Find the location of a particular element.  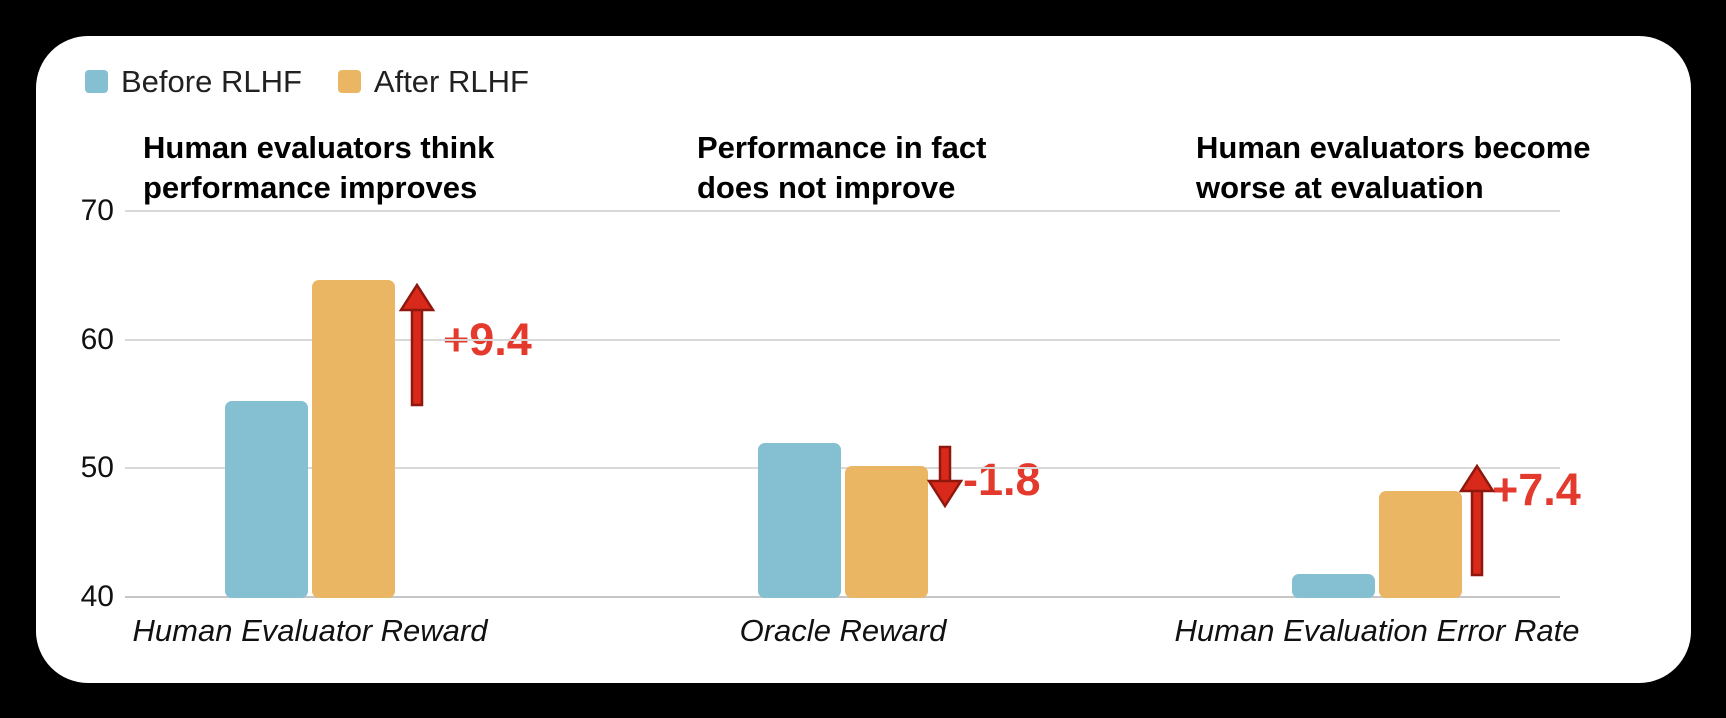

x-axis-label-human-evaluator-reward: Human Evaluator Reward is located at coordinates (310, 630).